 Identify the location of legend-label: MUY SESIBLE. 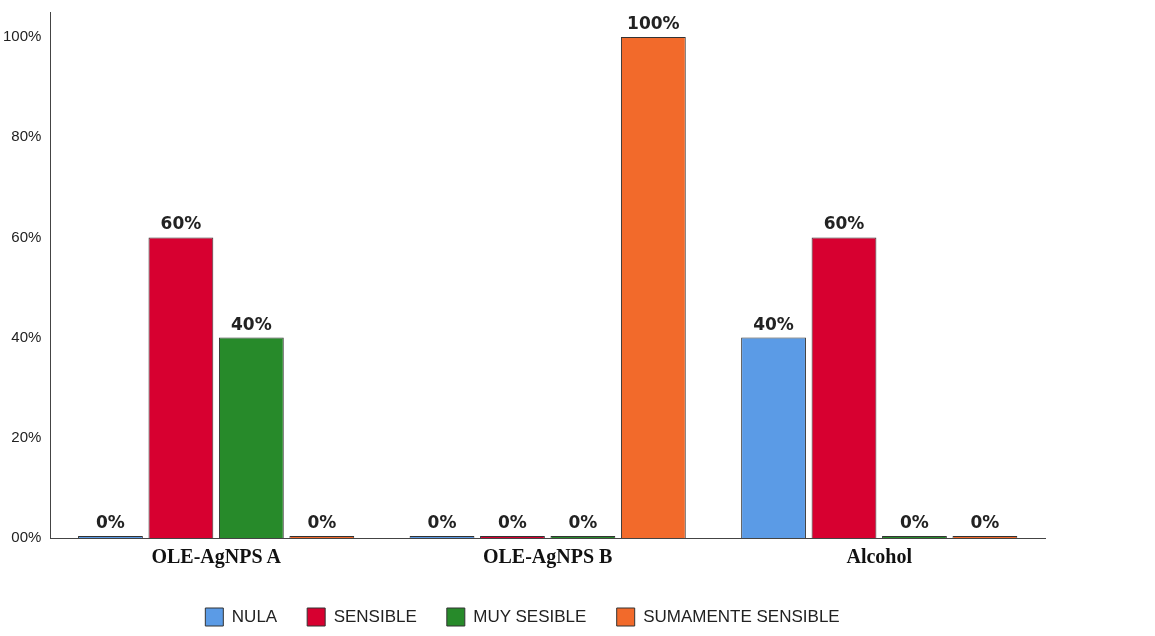
(530, 616).